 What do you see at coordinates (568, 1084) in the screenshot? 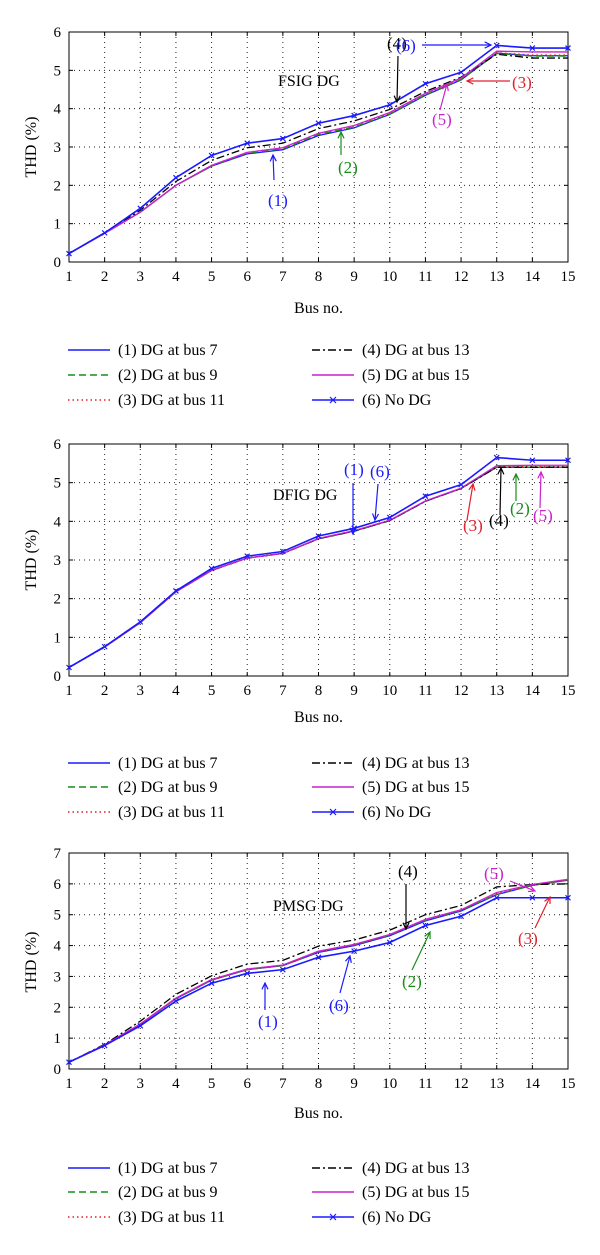
I see `x-tick-label: 15` at bounding box center [568, 1084].